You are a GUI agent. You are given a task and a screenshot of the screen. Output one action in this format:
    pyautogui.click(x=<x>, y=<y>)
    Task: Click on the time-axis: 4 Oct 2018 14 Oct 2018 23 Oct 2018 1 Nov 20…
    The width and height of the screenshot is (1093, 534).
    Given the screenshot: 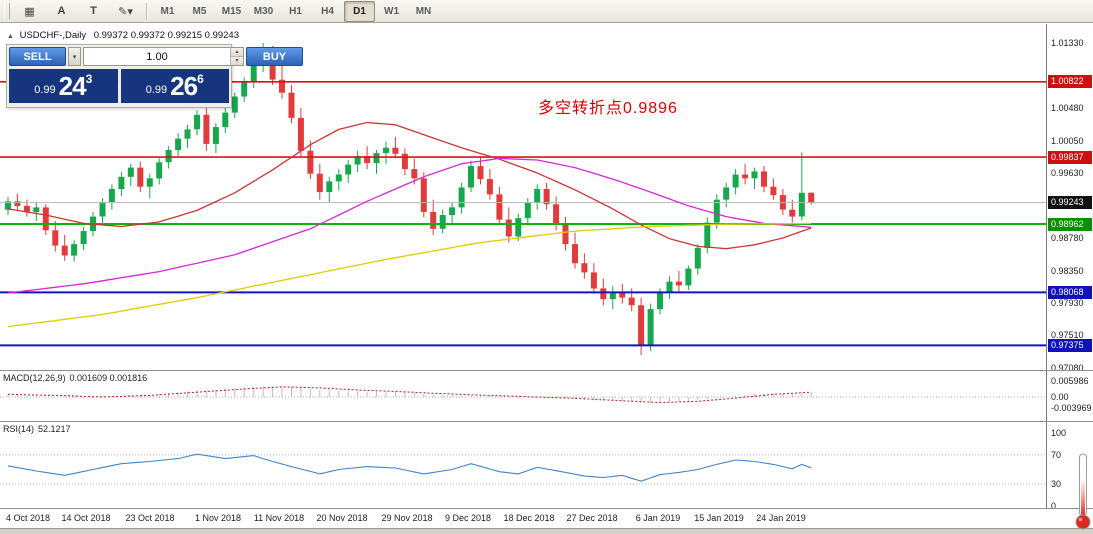 What is the action you would take?
    pyautogui.click(x=546, y=518)
    